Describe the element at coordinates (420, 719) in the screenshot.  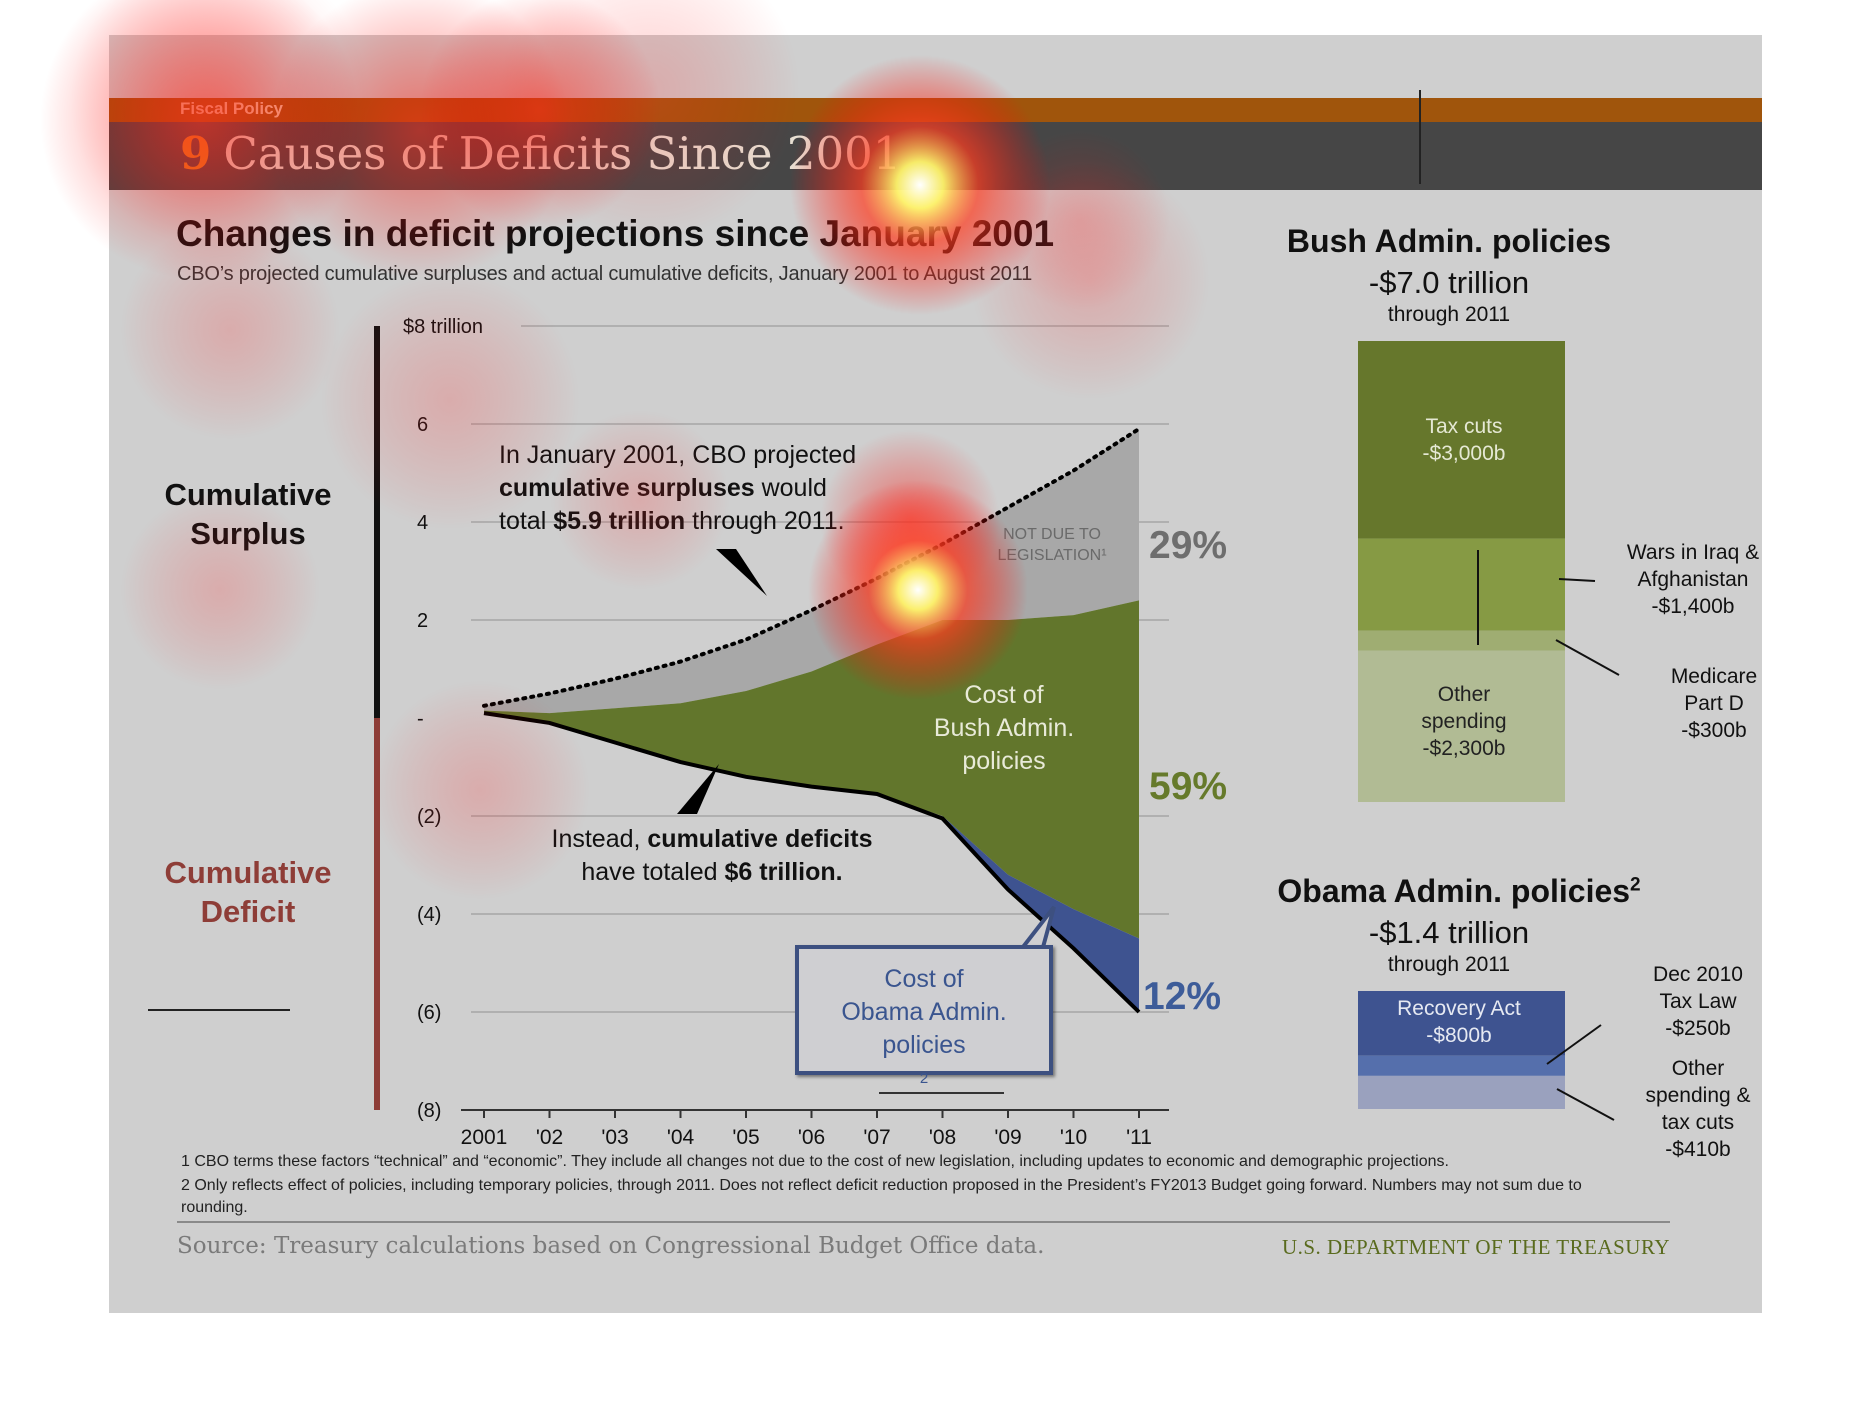
I see `y-tick-label: -` at that location.